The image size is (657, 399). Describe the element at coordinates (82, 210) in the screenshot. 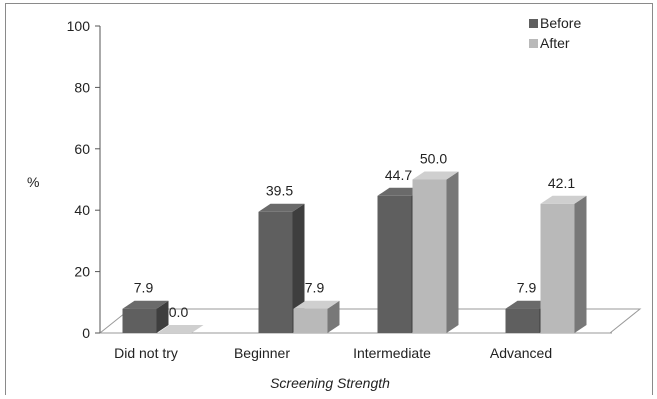

I see `y-tick-label: 40` at that location.